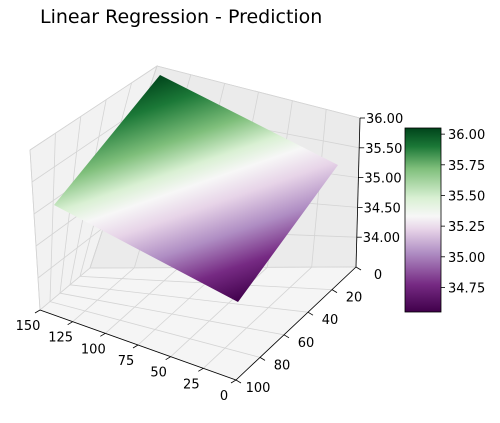 This screenshot has height=423, width=500. I want to click on y-tick-label: 40, so click(330, 320).